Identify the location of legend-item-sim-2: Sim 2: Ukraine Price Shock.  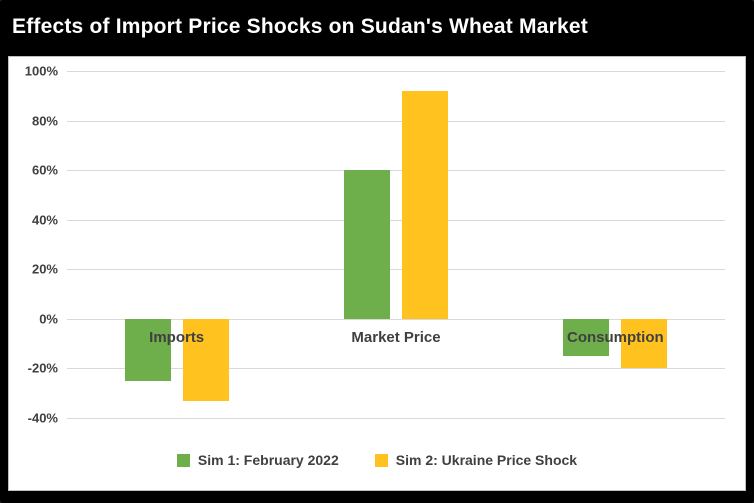
(476, 460).